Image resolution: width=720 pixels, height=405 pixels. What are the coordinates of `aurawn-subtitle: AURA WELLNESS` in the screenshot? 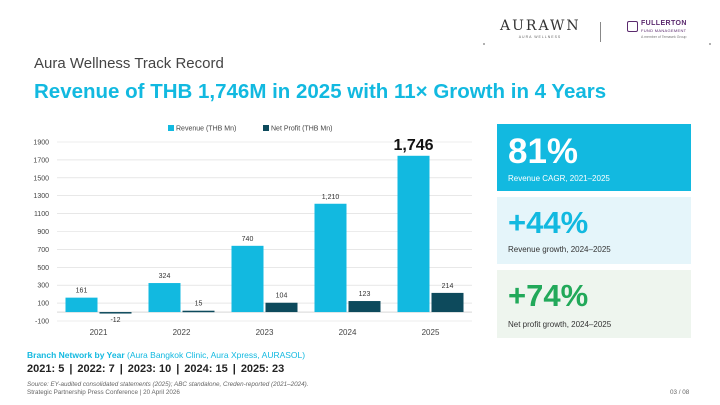 It's located at (540, 37).